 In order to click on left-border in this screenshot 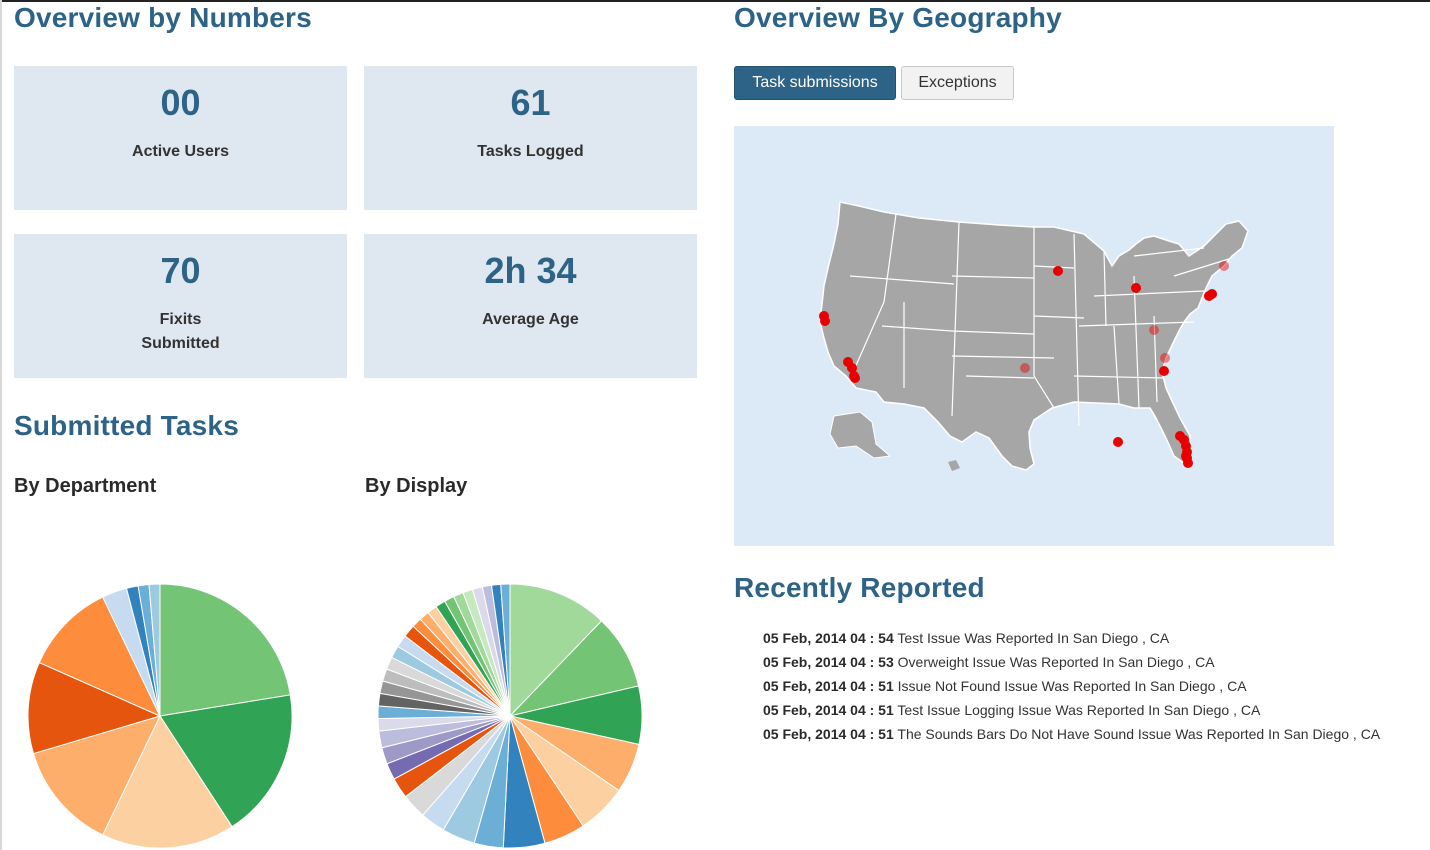, I will do `click(1, 425)`.